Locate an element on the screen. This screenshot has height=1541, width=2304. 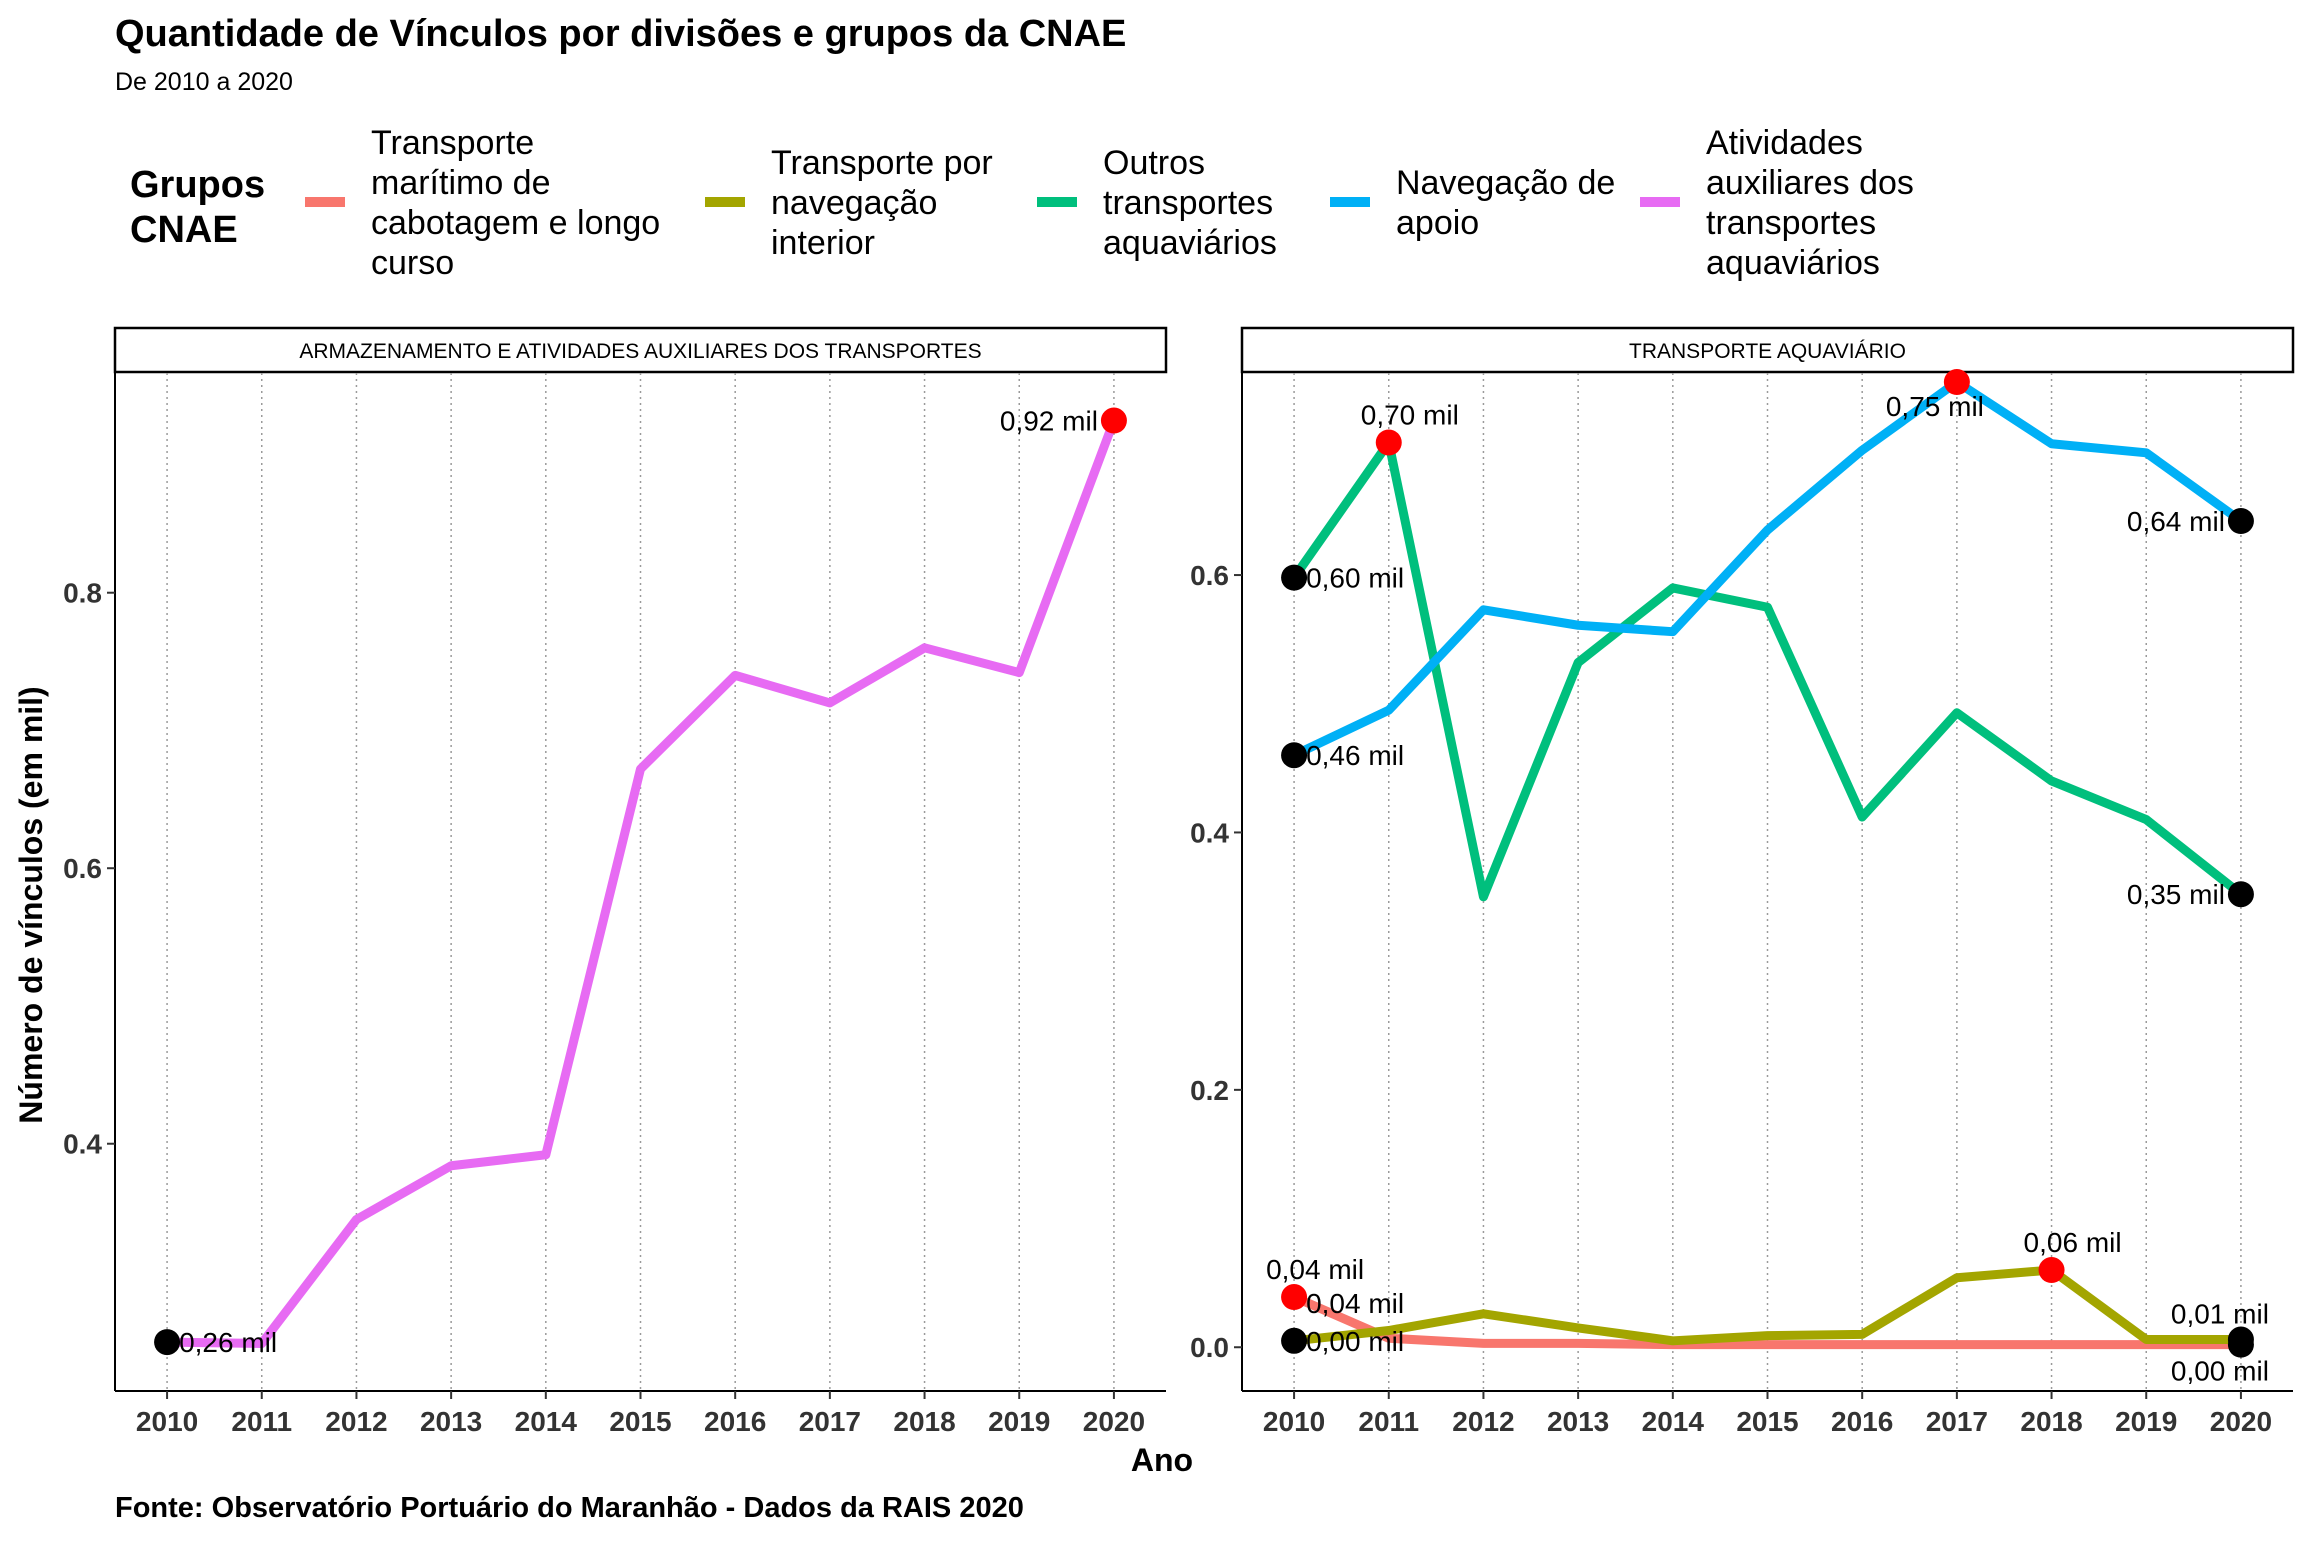
panel-strip-title: TRANSPORTE AQUAVIÁRIO is located at coordinates (1767, 351).